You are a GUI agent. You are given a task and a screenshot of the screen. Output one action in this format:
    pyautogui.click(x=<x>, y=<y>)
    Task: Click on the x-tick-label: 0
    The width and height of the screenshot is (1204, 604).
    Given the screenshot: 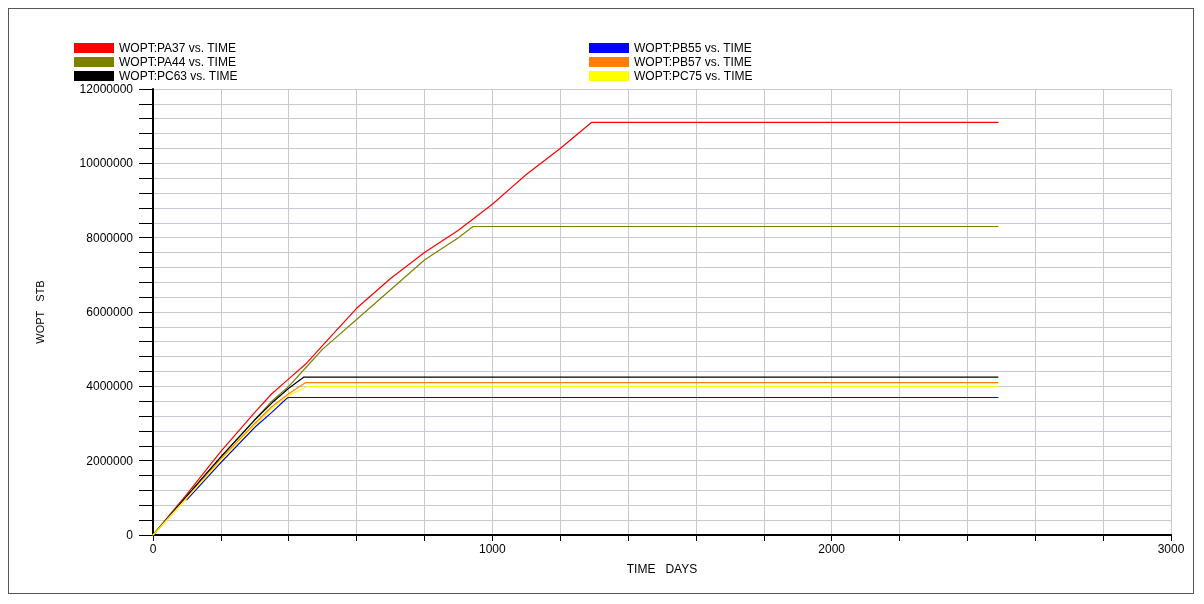 What is the action you would take?
    pyautogui.click(x=153, y=549)
    